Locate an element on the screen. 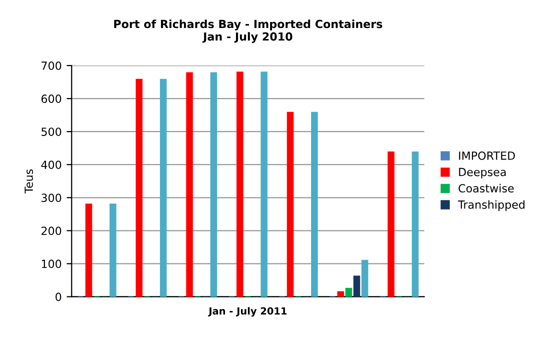 Image resolution: width=551 pixels, height=345 pixels. y-tick-label: 0 is located at coordinates (59, 297).